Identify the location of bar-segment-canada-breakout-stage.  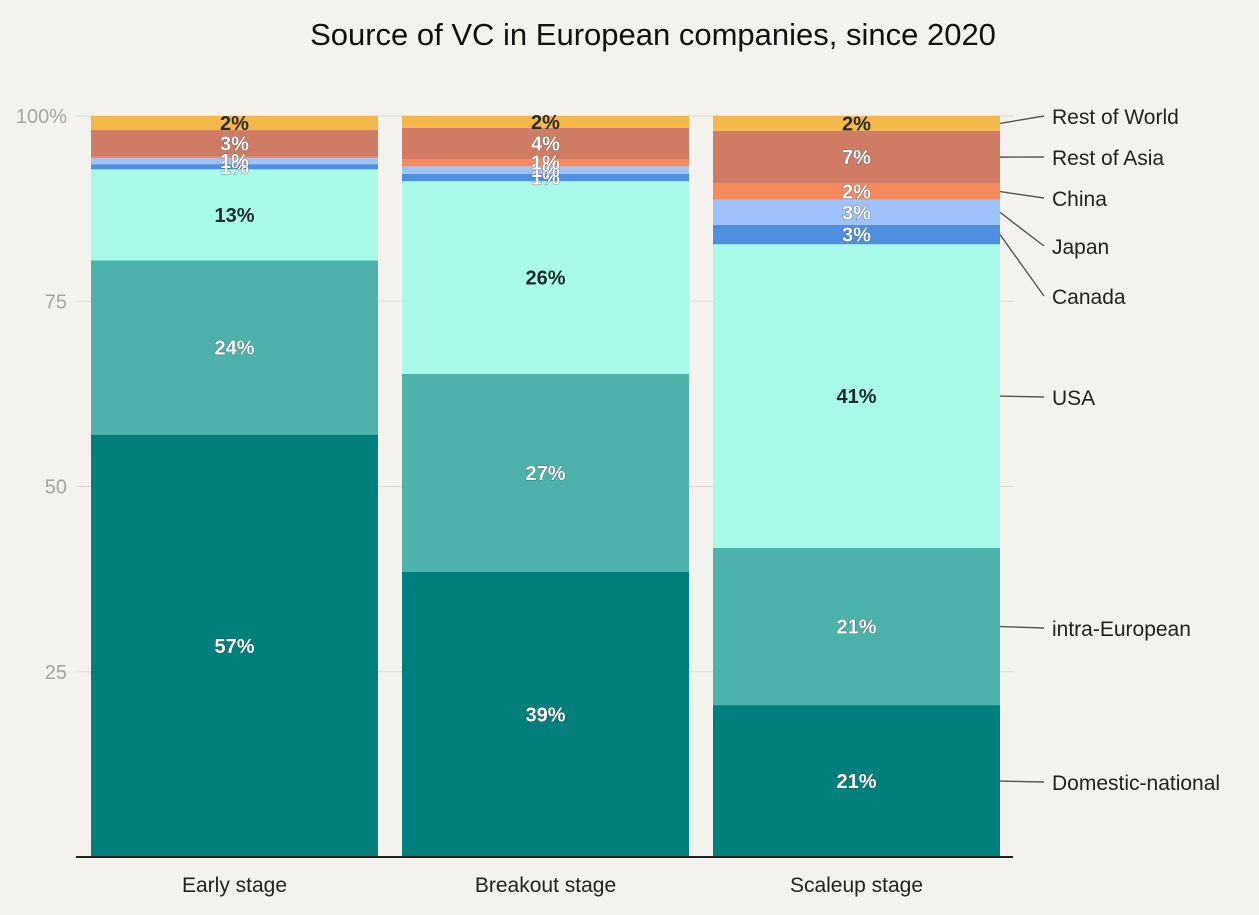
(545, 177).